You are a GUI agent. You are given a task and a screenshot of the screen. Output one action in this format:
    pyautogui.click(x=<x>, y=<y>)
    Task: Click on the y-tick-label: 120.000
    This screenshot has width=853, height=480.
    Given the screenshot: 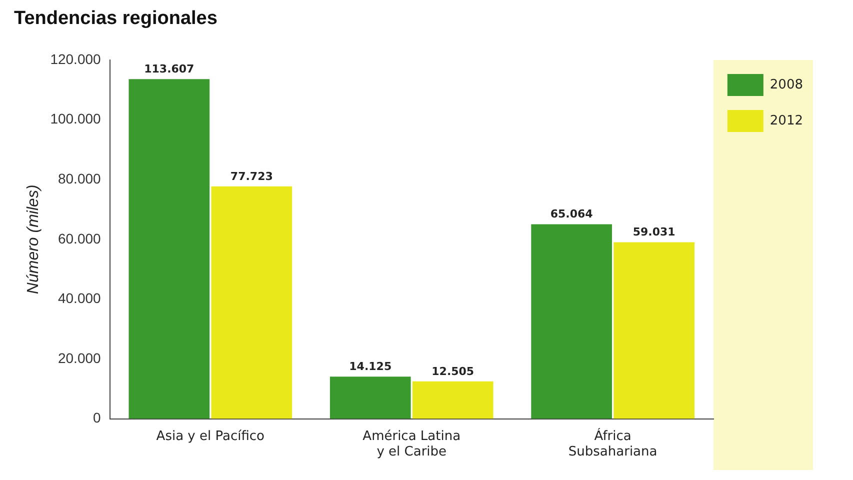 What is the action you would take?
    pyautogui.click(x=76, y=58)
    